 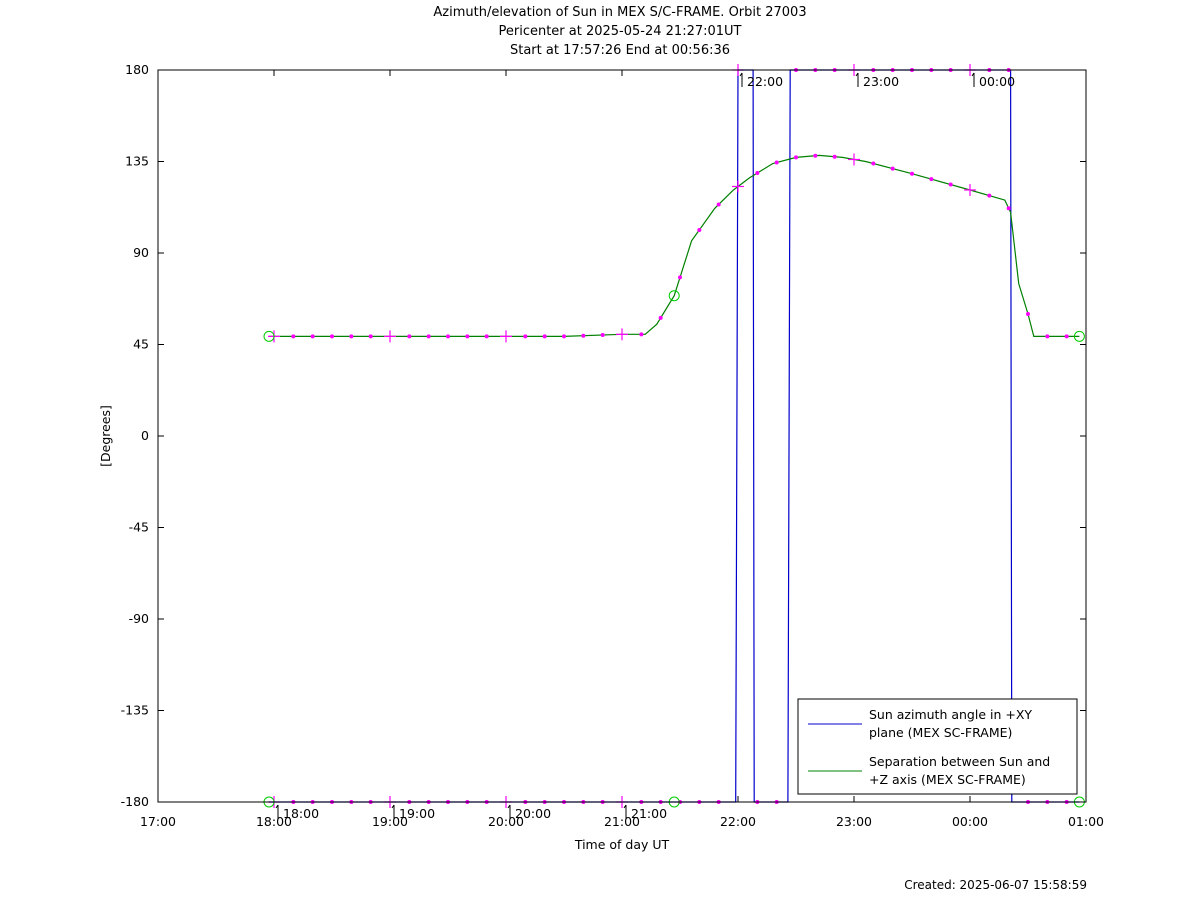 I want to click on x-tick-label: 17:00, so click(x=158, y=821).